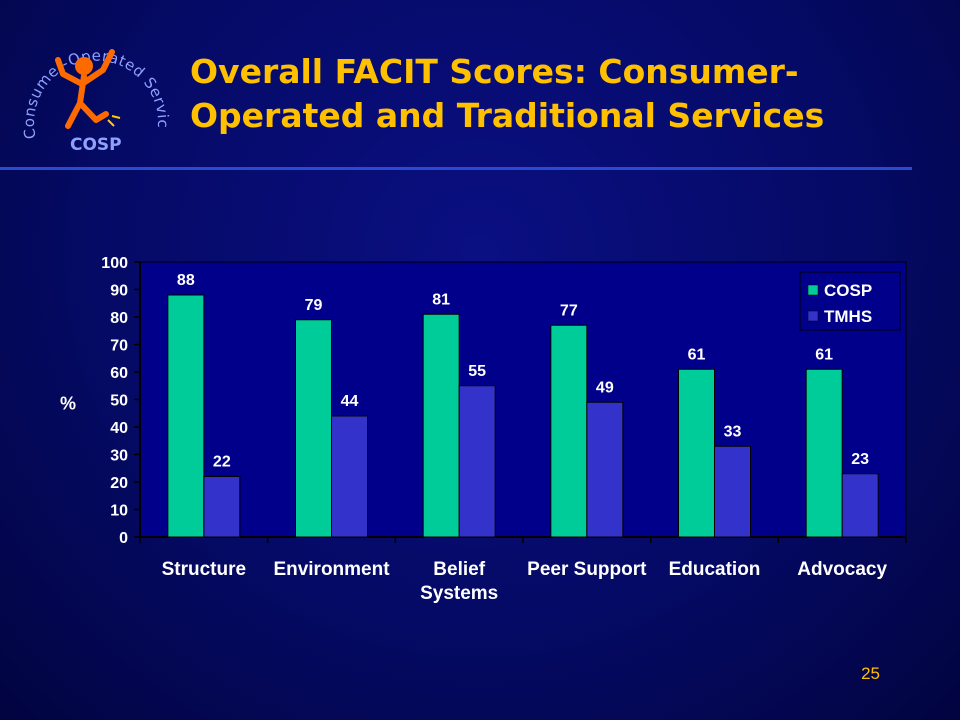 This screenshot has height=720, width=960. I want to click on logo-abbrev: COSP, so click(96, 145).